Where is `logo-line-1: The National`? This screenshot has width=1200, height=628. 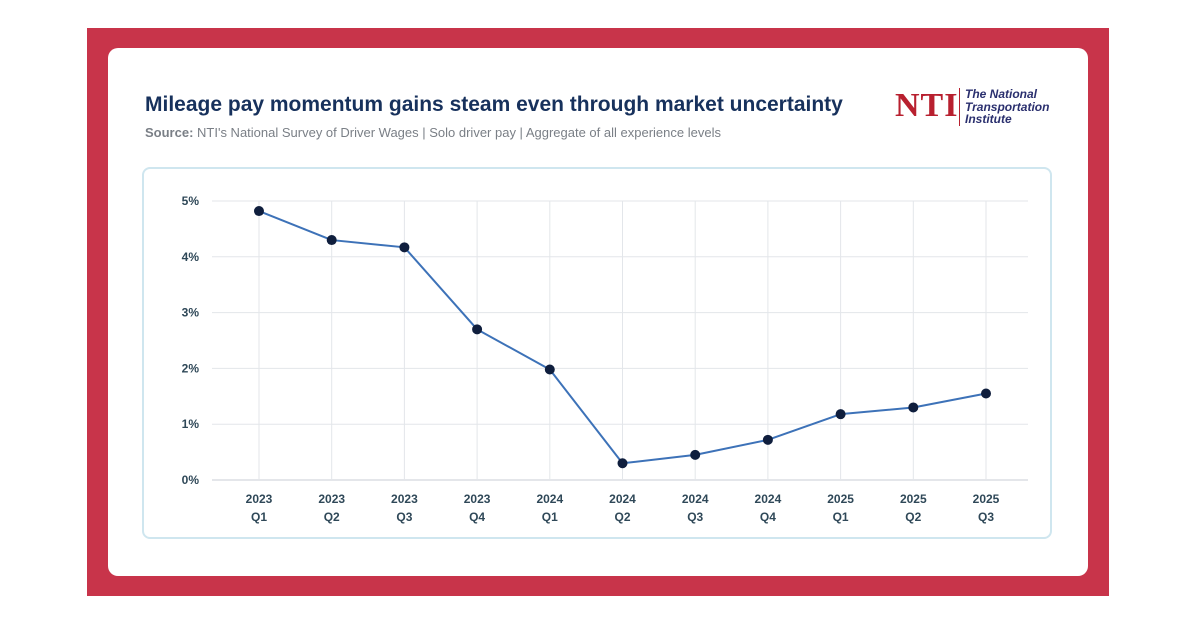
logo-line-1: The National is located at coordinates (1001, 94).